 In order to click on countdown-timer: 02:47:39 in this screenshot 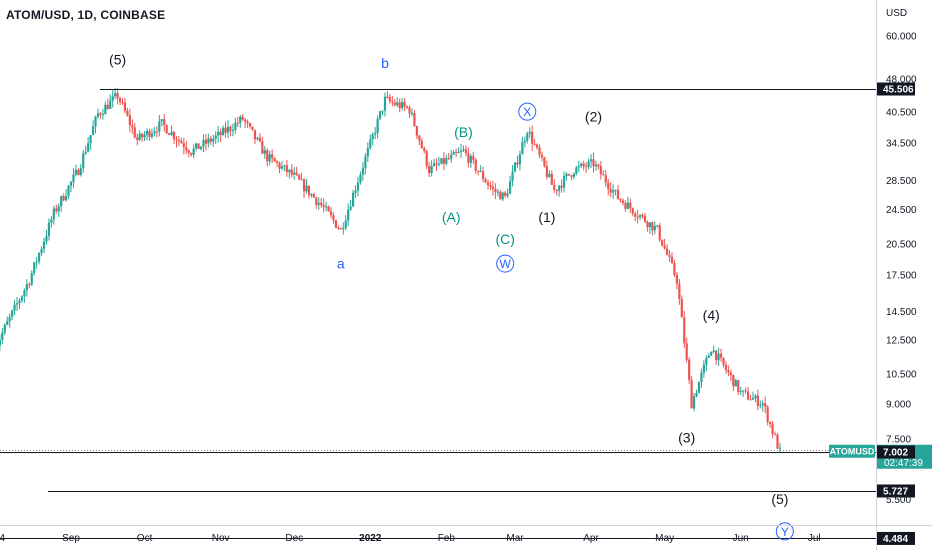, I will do `click(903, 463)`.